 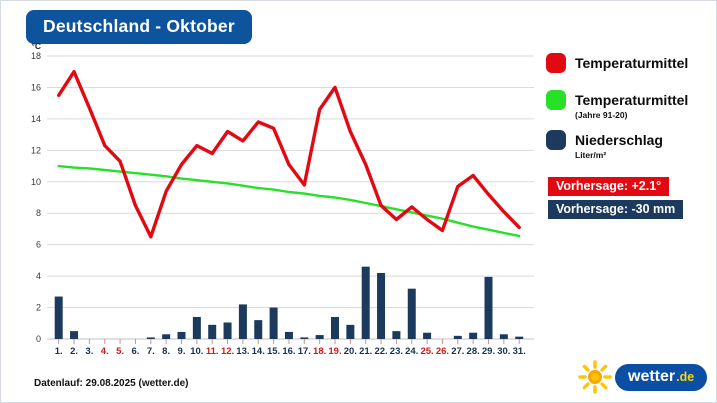 I want to click on x-tick-label: 1., so click(x=59, y=351).